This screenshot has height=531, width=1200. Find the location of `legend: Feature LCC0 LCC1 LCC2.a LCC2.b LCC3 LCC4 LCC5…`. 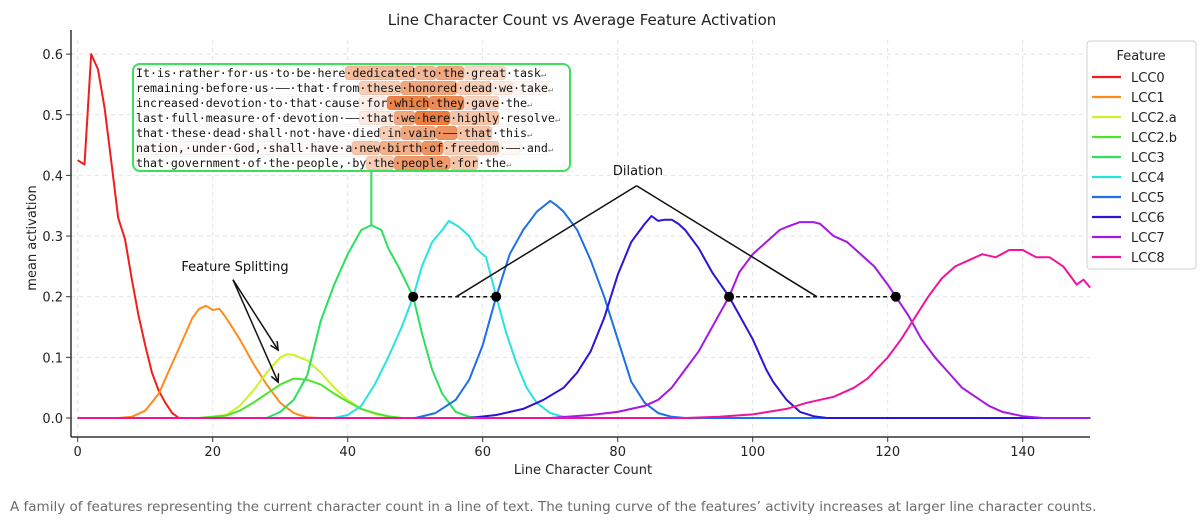

legend: Feature LCC0 LCC1 LCC2.a LCC2.b LCC3 LCC4 LCC5… is located at coordinates (1141, 155).